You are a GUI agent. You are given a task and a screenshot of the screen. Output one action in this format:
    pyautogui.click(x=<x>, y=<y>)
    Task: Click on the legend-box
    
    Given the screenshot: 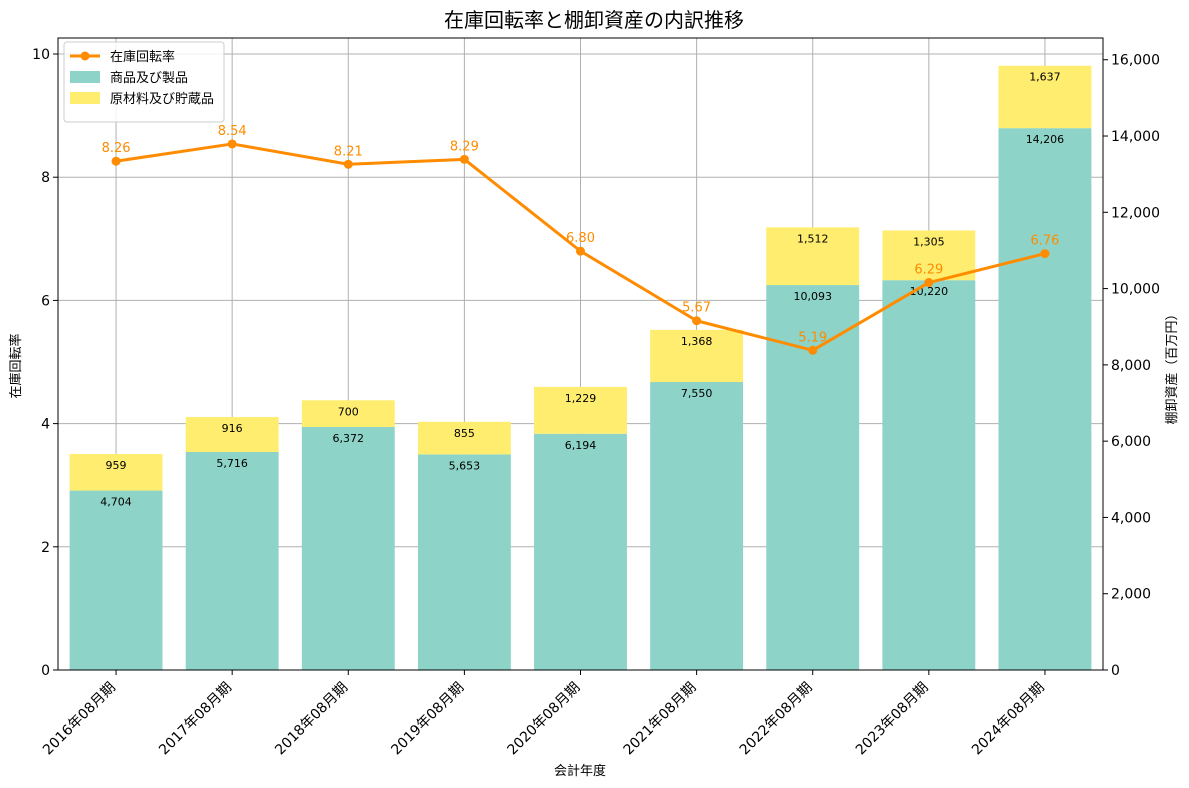 What is the action you would take?
    pyautogui.click(x=144, y=82)
    